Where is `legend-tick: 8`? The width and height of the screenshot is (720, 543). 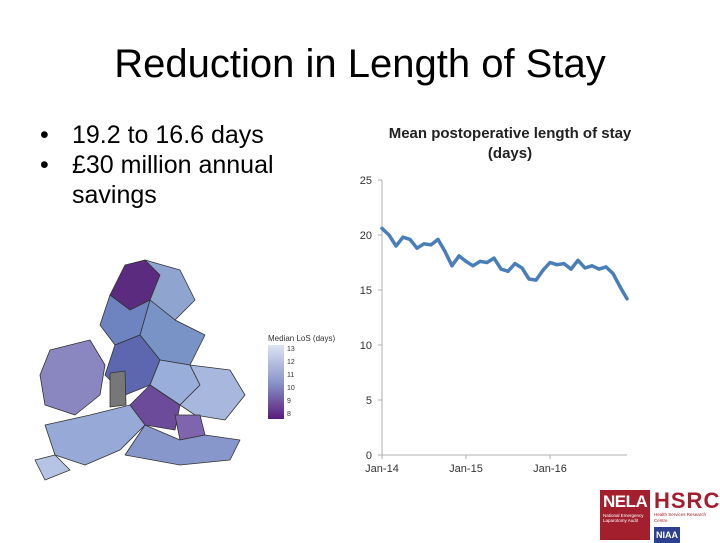 legend-tick: 8 is located at coordinates (289, 414).